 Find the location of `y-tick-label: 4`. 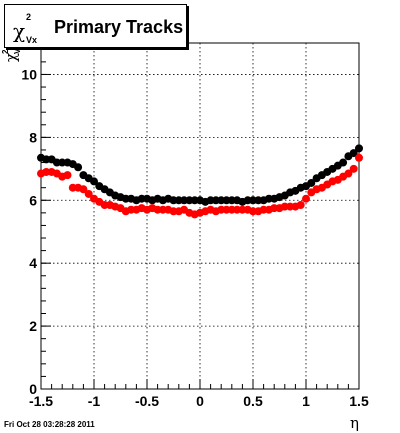

y-tick-label: 4 is located at coordinates (33, 263).